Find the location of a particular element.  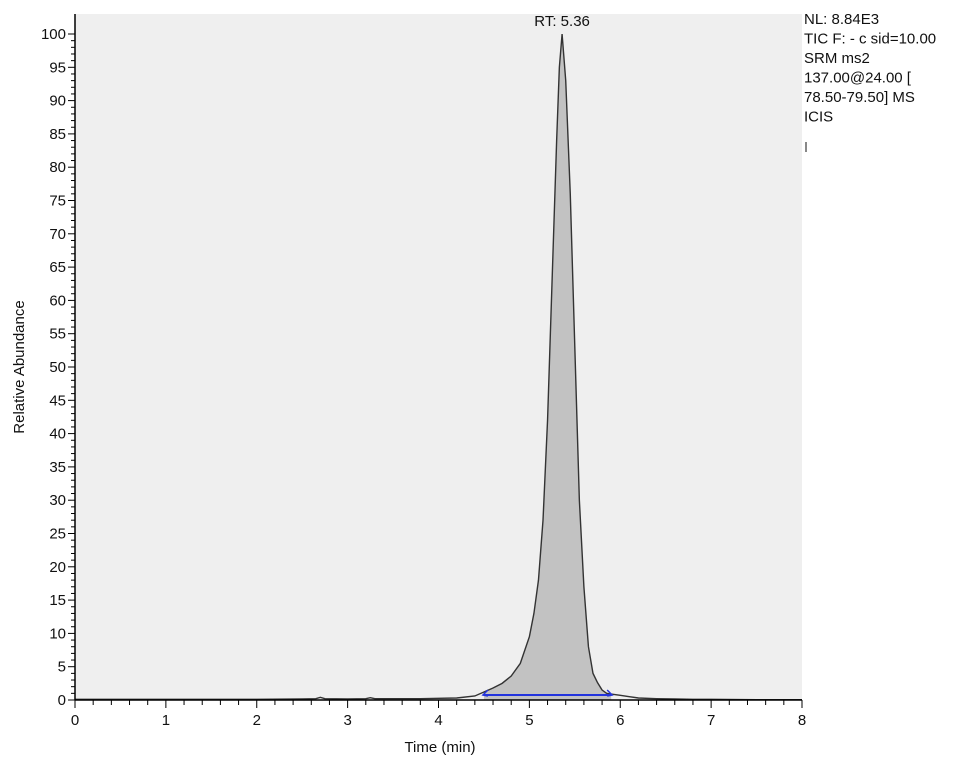

y-axis-title: Relative Abundance is located at coordinates (19, 366).